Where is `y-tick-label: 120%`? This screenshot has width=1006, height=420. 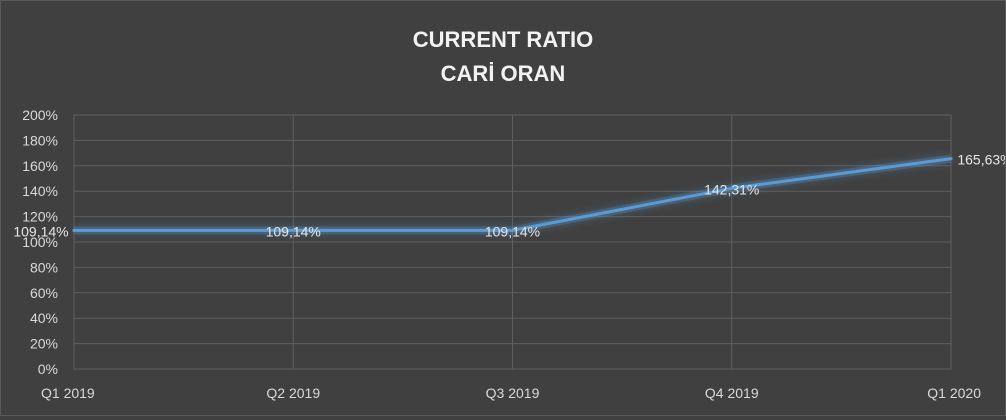 y-tick-label: 120% is located at coordinates (40, 217).